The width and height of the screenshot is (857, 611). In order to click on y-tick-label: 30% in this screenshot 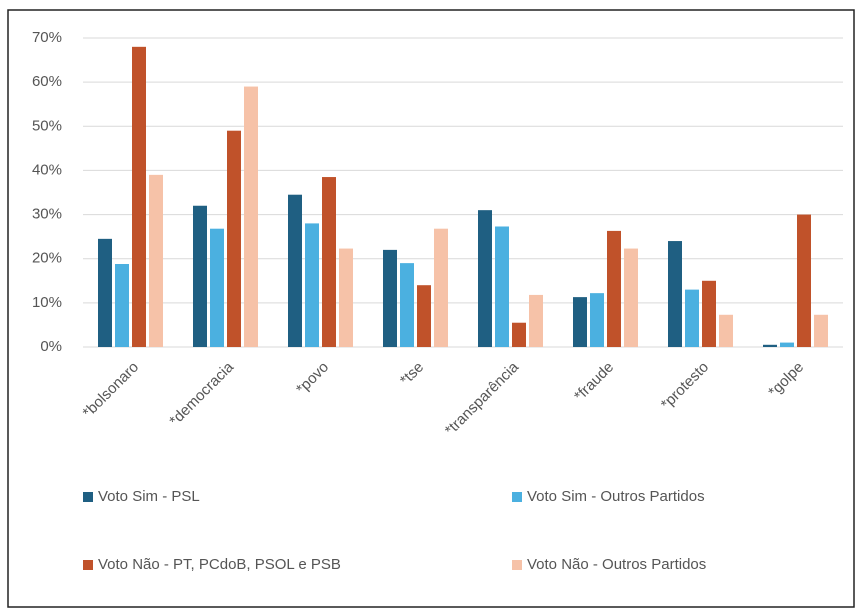, I will do `click(47, 214)`.